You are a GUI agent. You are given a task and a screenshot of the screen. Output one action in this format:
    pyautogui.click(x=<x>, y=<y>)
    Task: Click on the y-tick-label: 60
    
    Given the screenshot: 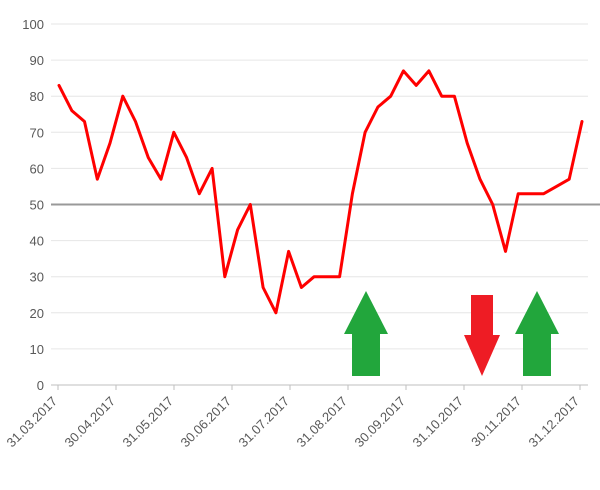 What is the action you would take?
    pyautogui.click(x=37, y=168)
    